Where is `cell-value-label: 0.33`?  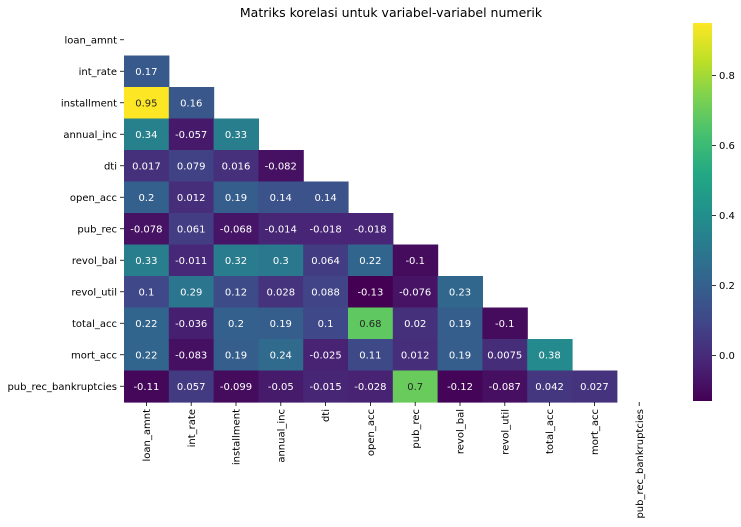 cell-value-label: 0.33 is located at coordinates (236, 135).